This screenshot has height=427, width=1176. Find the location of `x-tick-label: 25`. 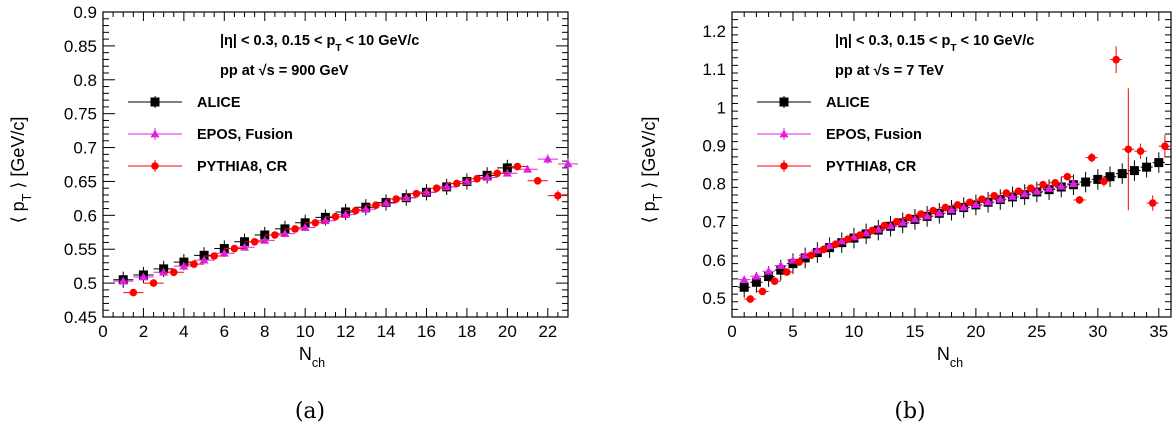

x-tick-label: 25 is located at coordinates (1036, 331).